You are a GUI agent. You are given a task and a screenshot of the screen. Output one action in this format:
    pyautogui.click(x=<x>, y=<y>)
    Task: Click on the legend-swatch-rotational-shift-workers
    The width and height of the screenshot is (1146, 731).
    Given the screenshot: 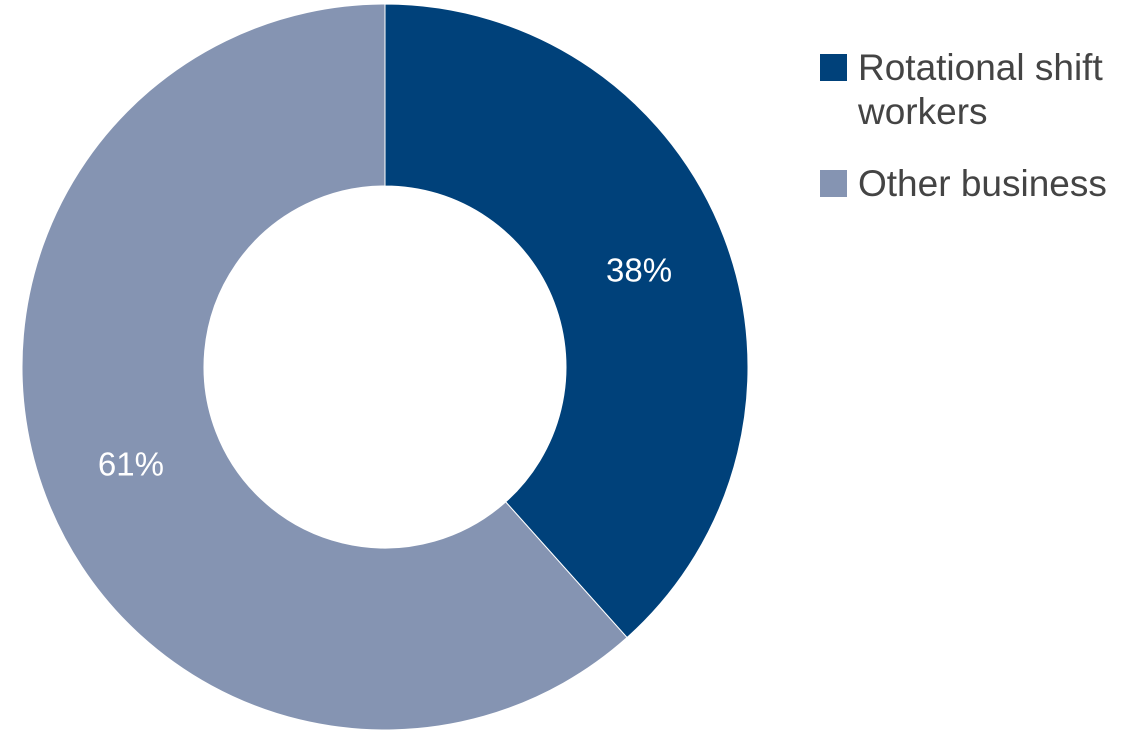 What is the action you would take?
    pyautogui.click(x=833, y=67)
    